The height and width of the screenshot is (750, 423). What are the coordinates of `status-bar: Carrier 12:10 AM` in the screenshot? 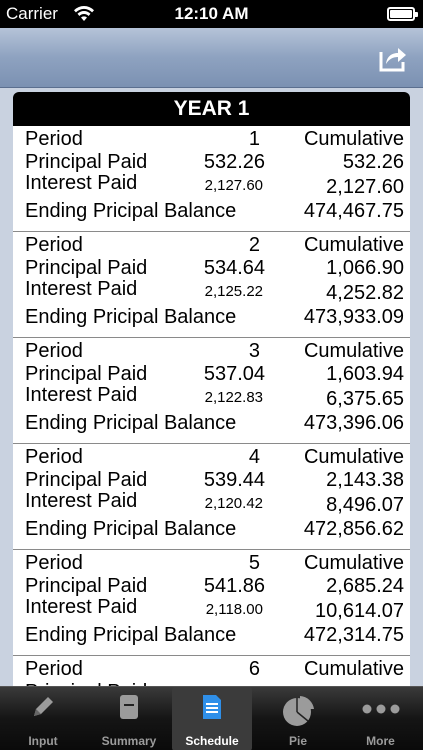 It's located at (211, 14).